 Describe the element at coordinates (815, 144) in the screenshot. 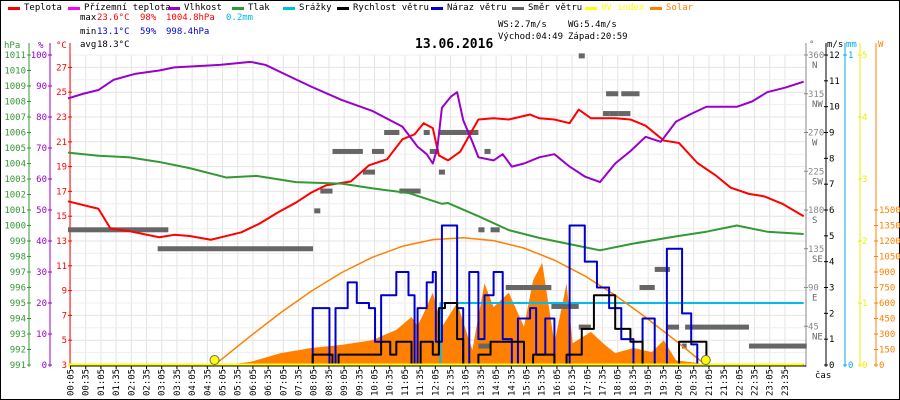

I see `direction-axis-dir-label: W` at that location.